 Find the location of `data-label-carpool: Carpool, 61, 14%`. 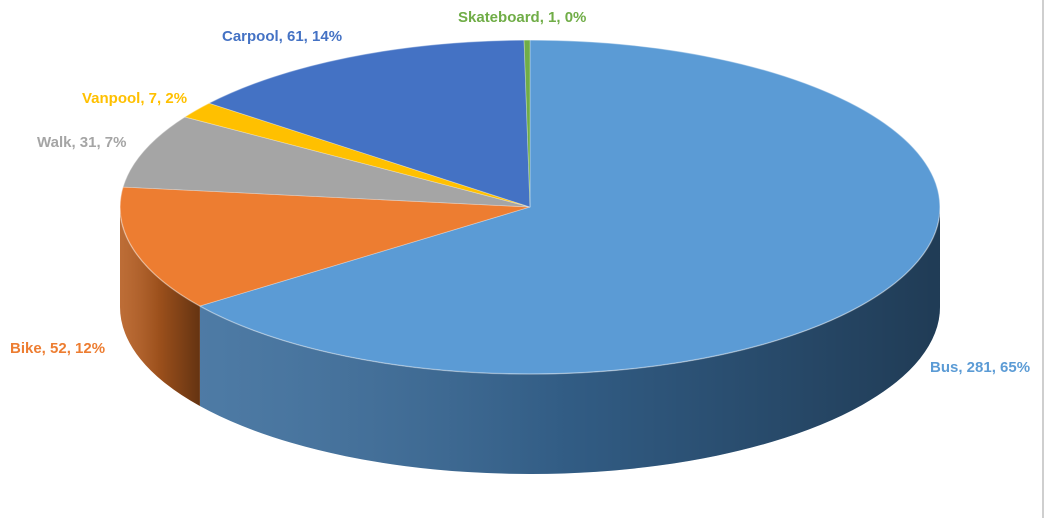

data-label-carpool: Carpool, 61, 14% is located at coordinates (282, 36).